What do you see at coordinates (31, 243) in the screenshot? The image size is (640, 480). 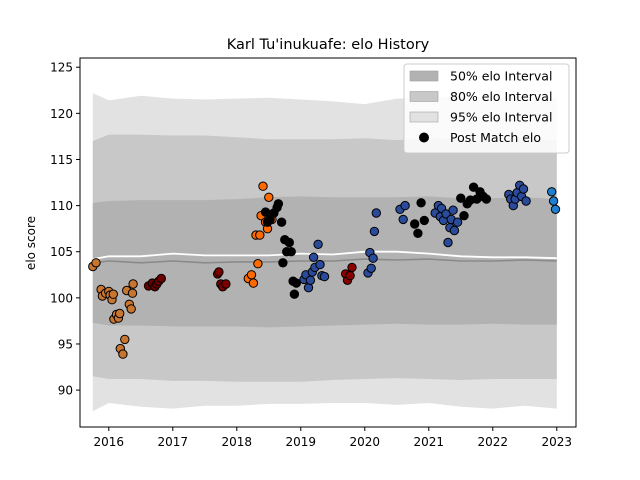 I see `y-axis-label: elo score` at bounding box center [31, 243].